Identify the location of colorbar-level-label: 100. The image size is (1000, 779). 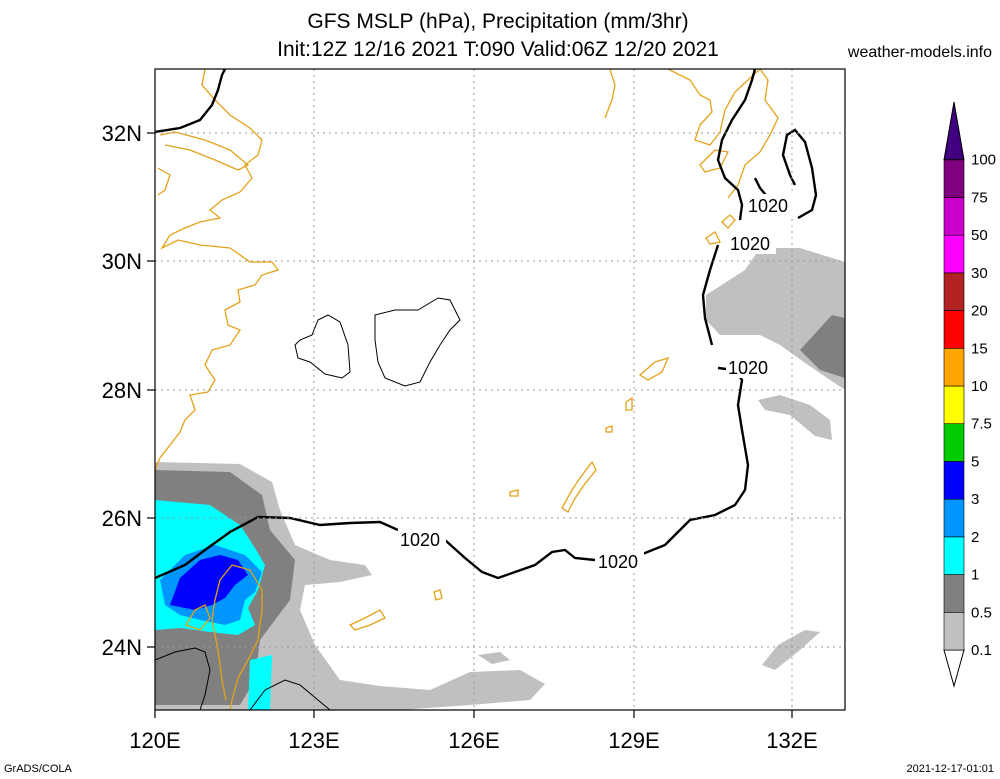
(983, 160).